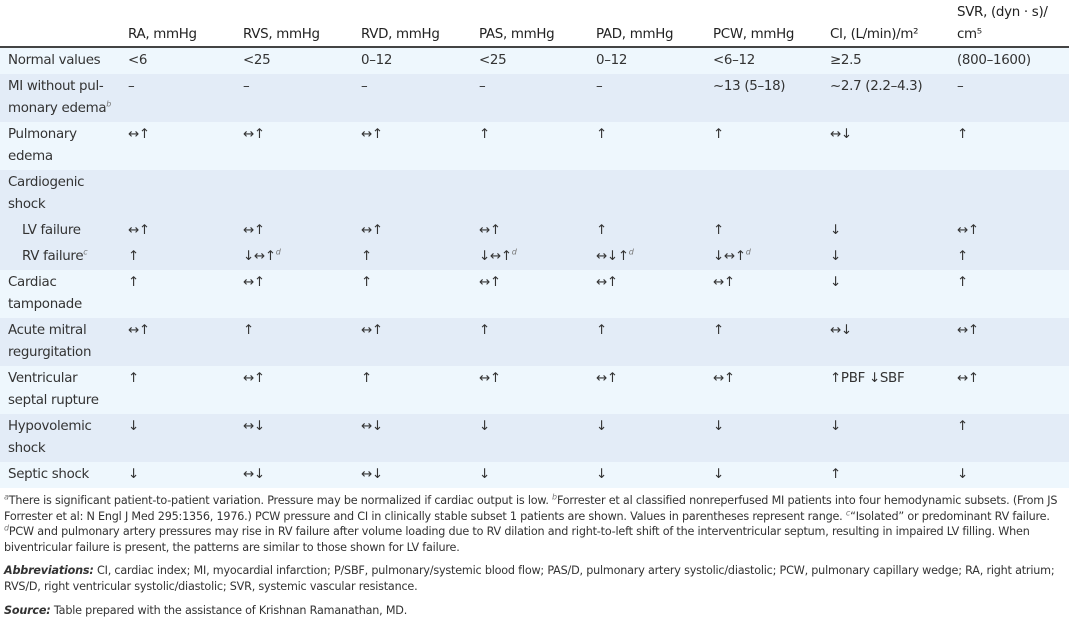 This screenshot has height=618, width=1069. I want to click on row-label: Acute mitral regurgitation, so click(60, 342).